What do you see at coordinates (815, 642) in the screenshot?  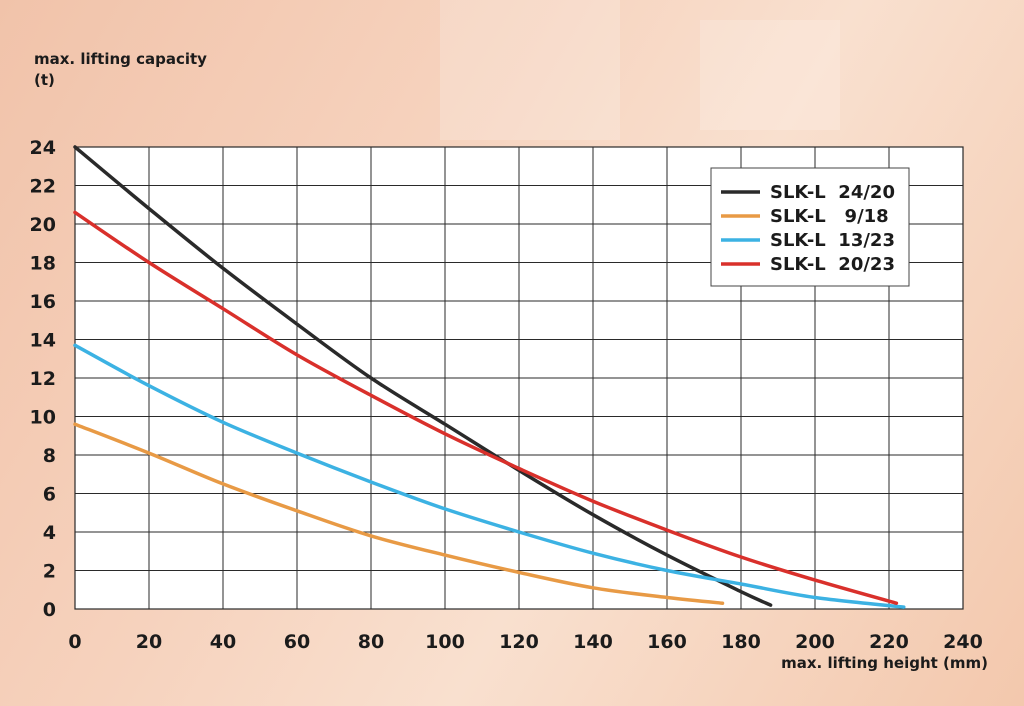 I see `x-tick-label: 200` at bounding box center [815, 642].